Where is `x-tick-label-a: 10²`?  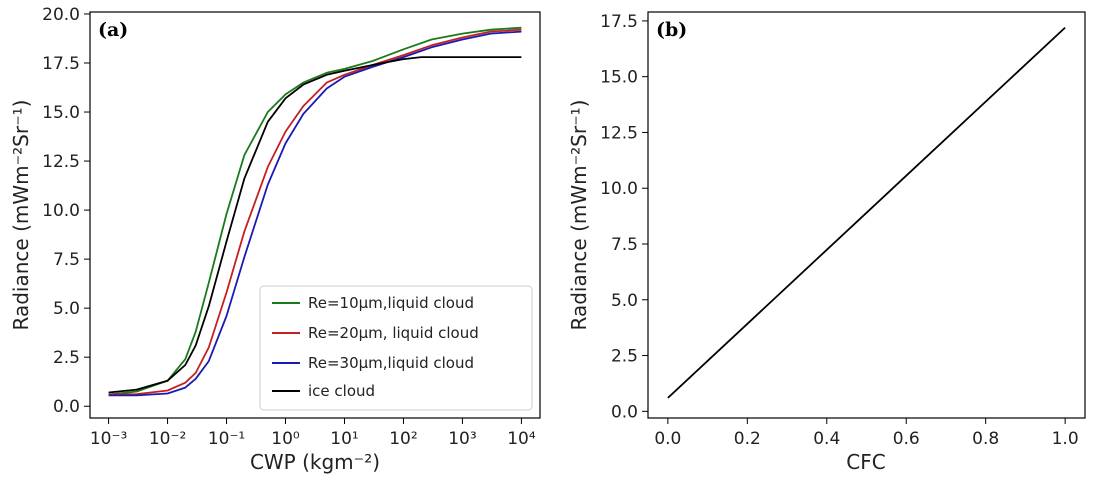
x-tick-label-a: 10² is located at coordinates (403, 439).